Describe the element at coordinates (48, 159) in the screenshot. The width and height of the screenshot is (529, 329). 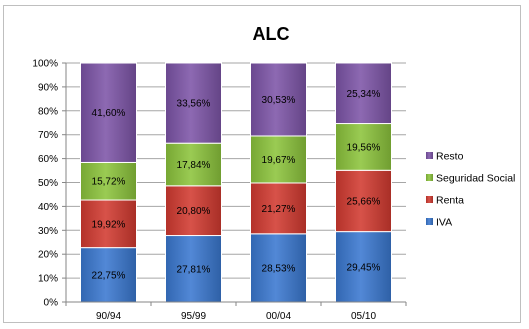
I see `y-tick-label: 60%` at that location.